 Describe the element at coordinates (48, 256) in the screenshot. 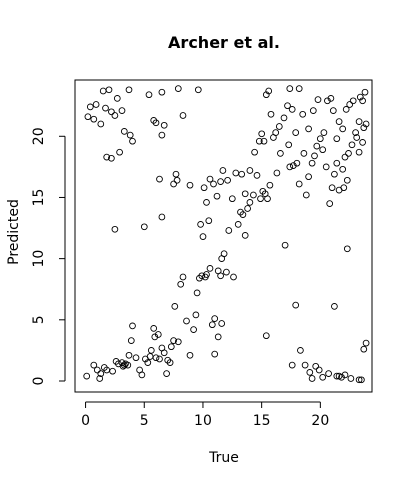

I see `y-axis: 0 5 10 15 20` at that location.